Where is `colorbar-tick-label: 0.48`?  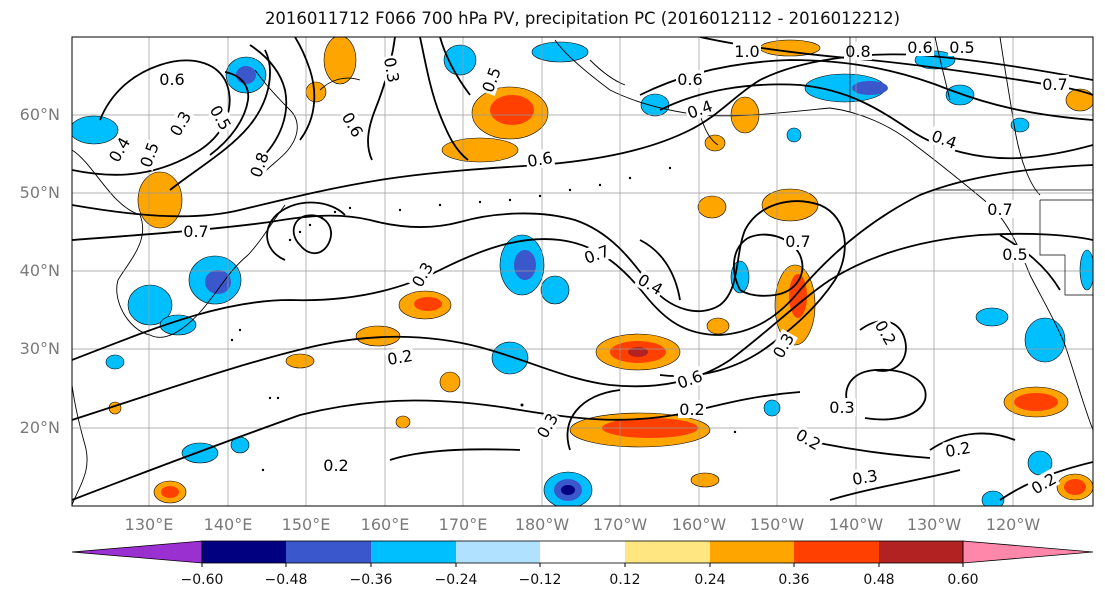
colorbar-tick-label: 0.48 is located at coordinates (879, 580).